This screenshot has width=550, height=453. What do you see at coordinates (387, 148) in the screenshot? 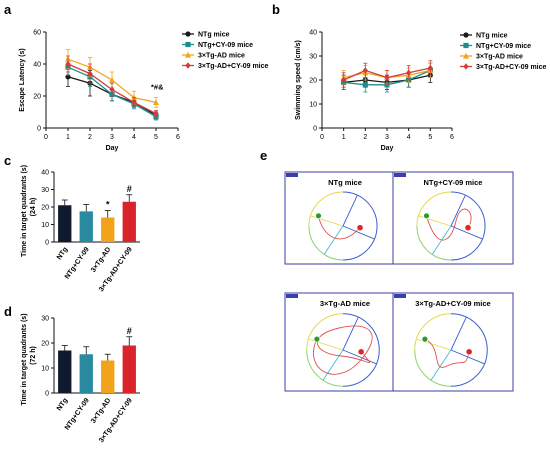
I see `x-axis-label: Day` at bounding box center [387, 148].